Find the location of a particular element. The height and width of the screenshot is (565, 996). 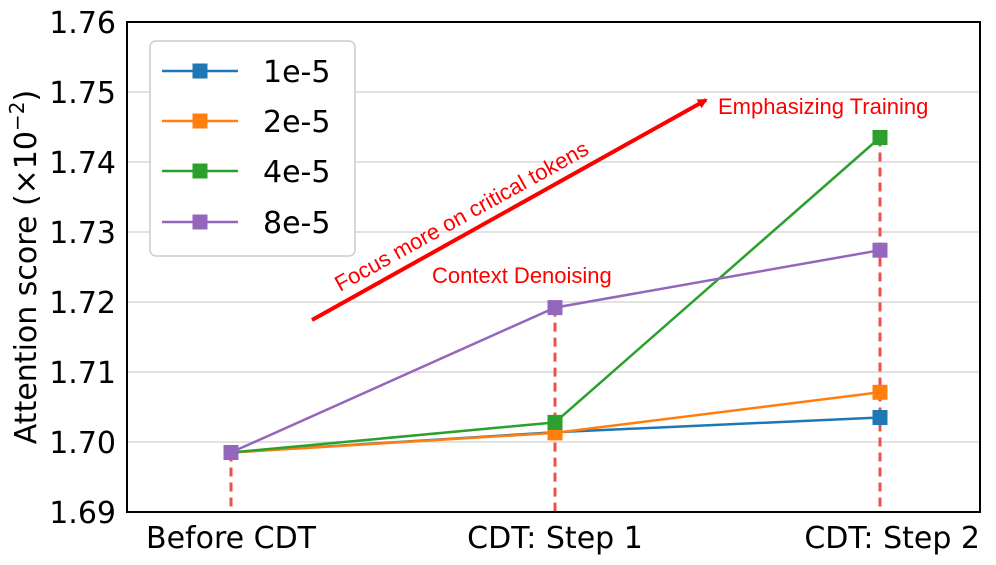

context-denoising-label: Context Denoising is located at coordinates (522, 275).